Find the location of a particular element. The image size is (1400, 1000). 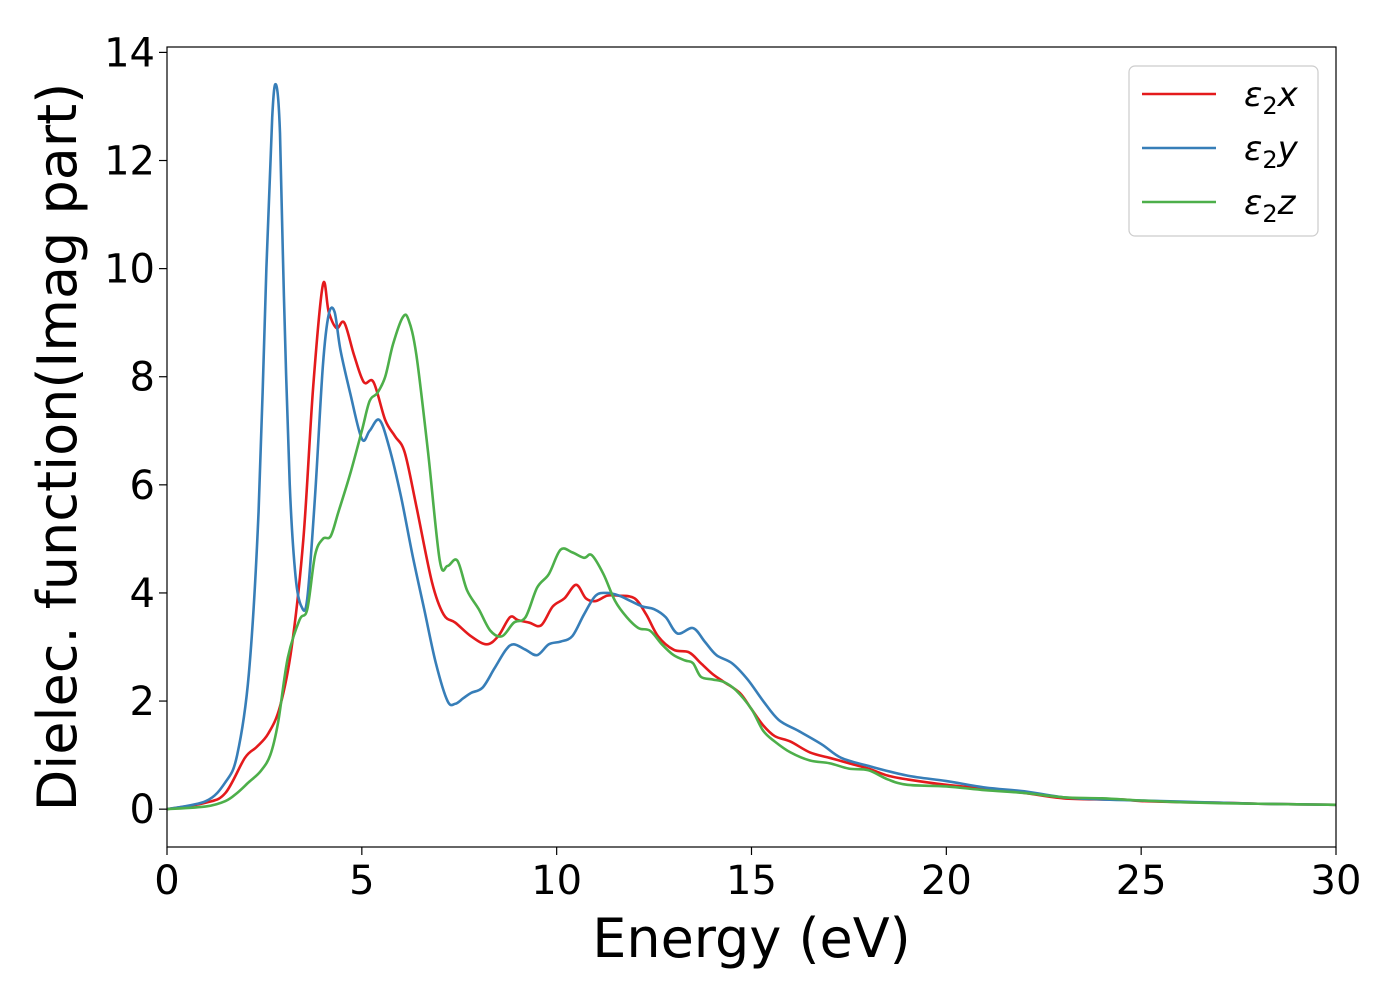

legend-box is located at coordinates (1223, 151).